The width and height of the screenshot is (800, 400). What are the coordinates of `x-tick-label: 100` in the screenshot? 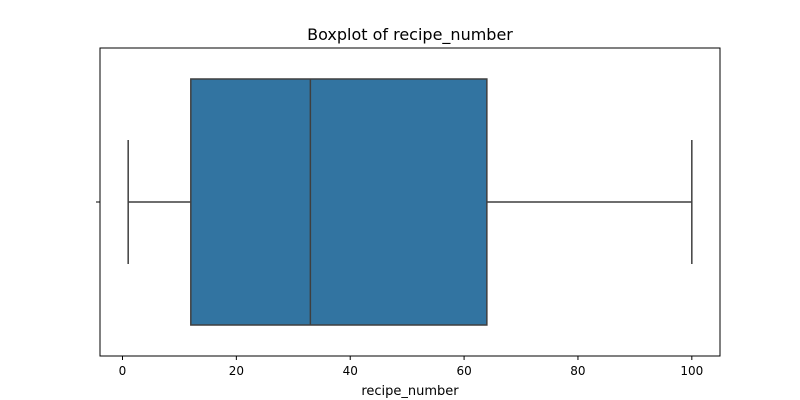 It's located at (691, 371).